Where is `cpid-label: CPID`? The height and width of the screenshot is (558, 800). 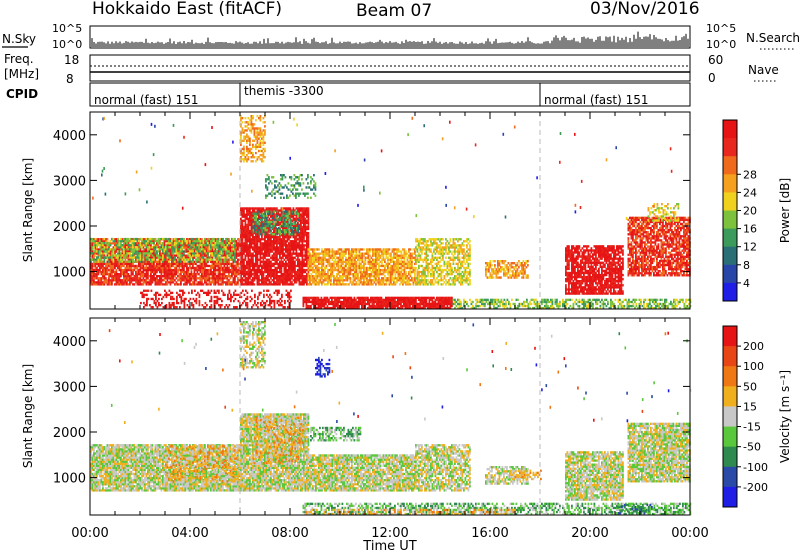
cpid-label: CPID is located at coordinates (22, 94).